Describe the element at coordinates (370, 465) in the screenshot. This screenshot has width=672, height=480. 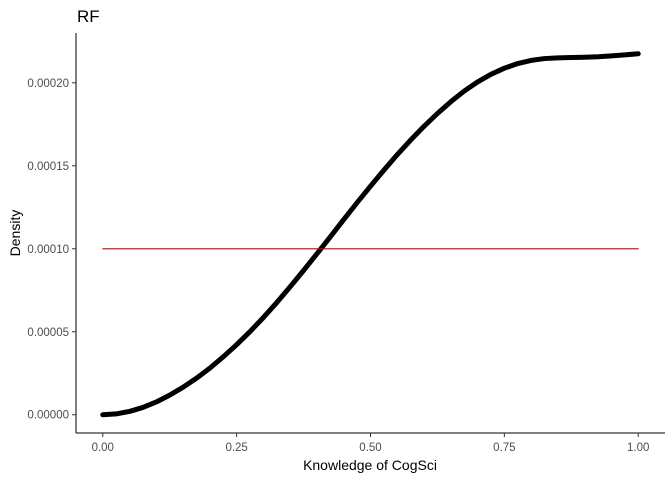
I see `x-axis-title: Knowledge of CogSci` at that location.